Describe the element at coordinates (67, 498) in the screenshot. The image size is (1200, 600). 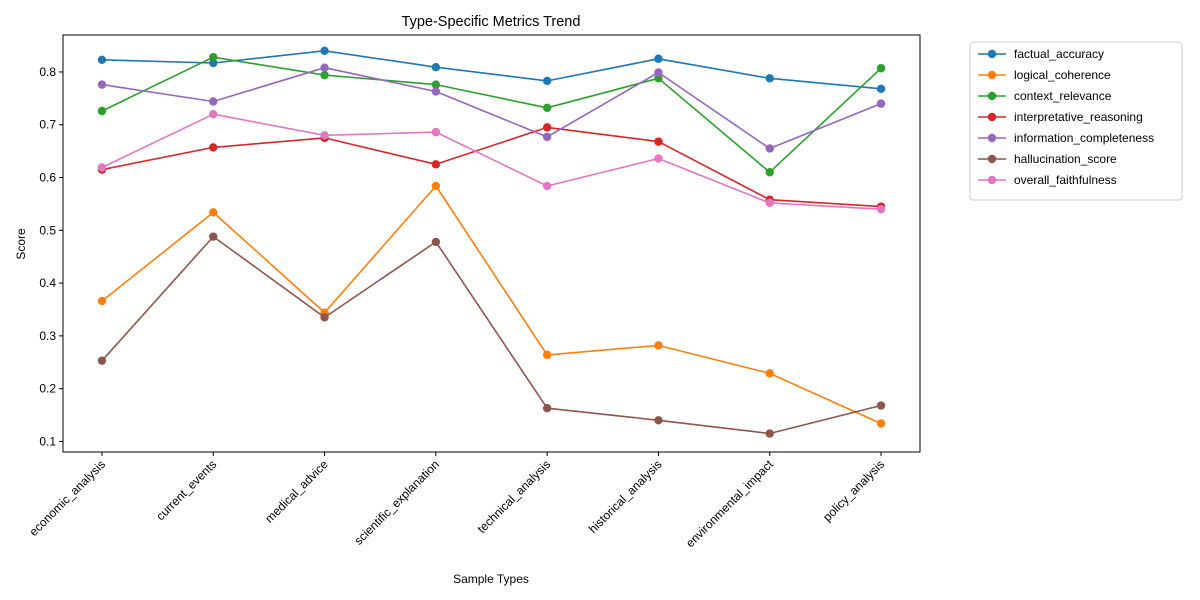
I see `x-tick-label: economic_analysis` at that location.